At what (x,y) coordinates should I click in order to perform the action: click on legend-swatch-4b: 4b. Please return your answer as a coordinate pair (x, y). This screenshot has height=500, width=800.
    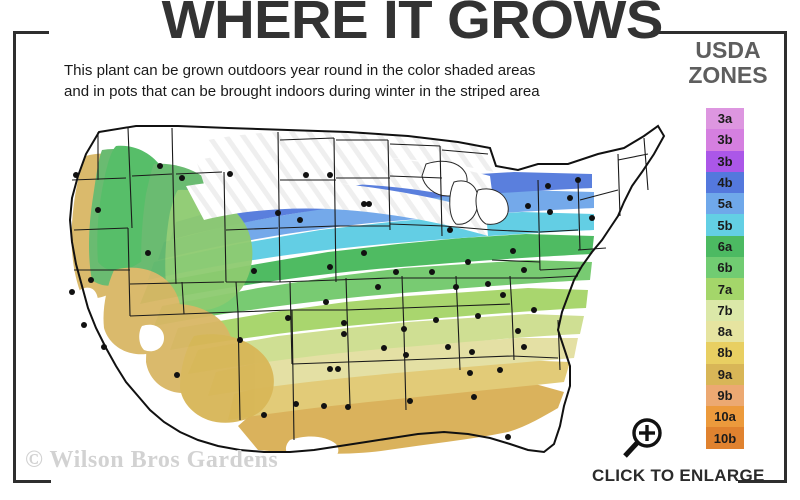
    Looking at the image, I should click on (725, 182).